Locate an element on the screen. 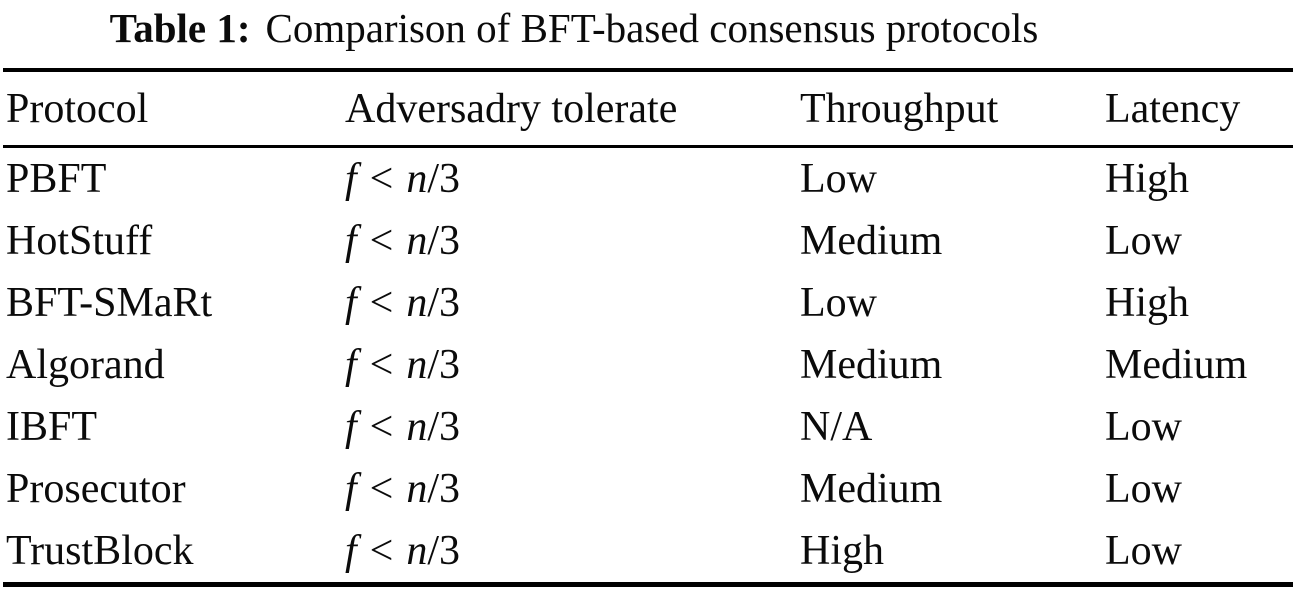 Image resolution: width=1296 pixels, height=596 pixels. cell-throughput: N/A is located at coordinates (952, 427).